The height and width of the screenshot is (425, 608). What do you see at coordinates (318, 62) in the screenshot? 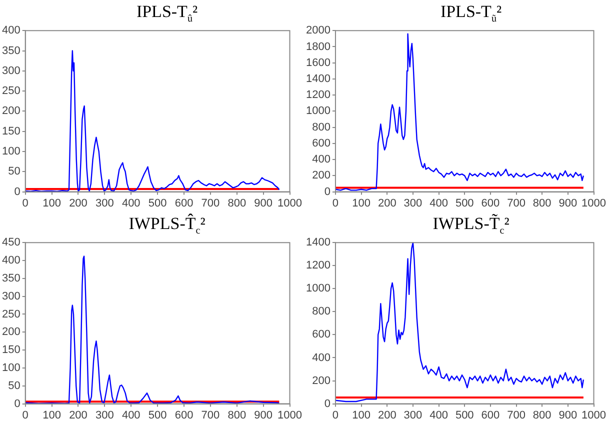
I see `y-tick-label: 1600` at bounding box center [318, 62].